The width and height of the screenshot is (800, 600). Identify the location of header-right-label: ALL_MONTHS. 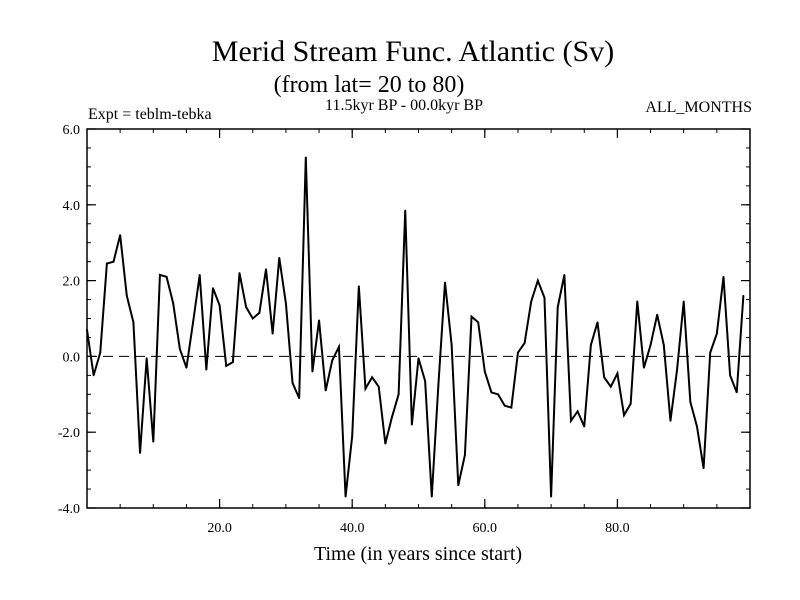
(698, 107).